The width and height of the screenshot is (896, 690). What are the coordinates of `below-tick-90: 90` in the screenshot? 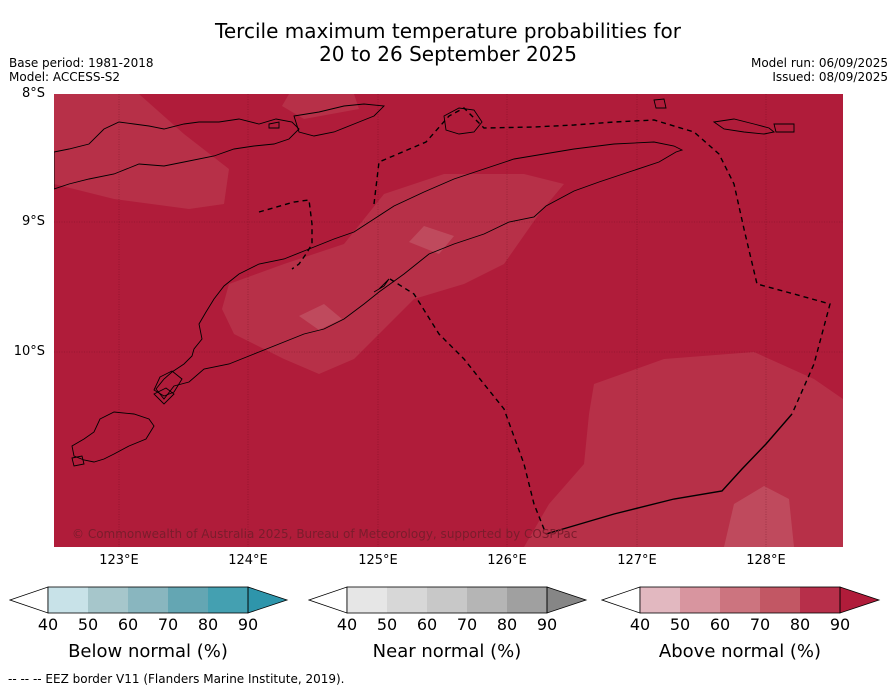 It's located at (248, 624).